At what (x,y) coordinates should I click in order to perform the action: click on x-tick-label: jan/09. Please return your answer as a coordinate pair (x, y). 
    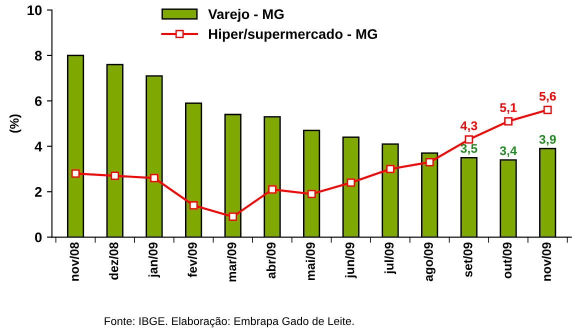
    Looking at the image, I should click on (154, 260).